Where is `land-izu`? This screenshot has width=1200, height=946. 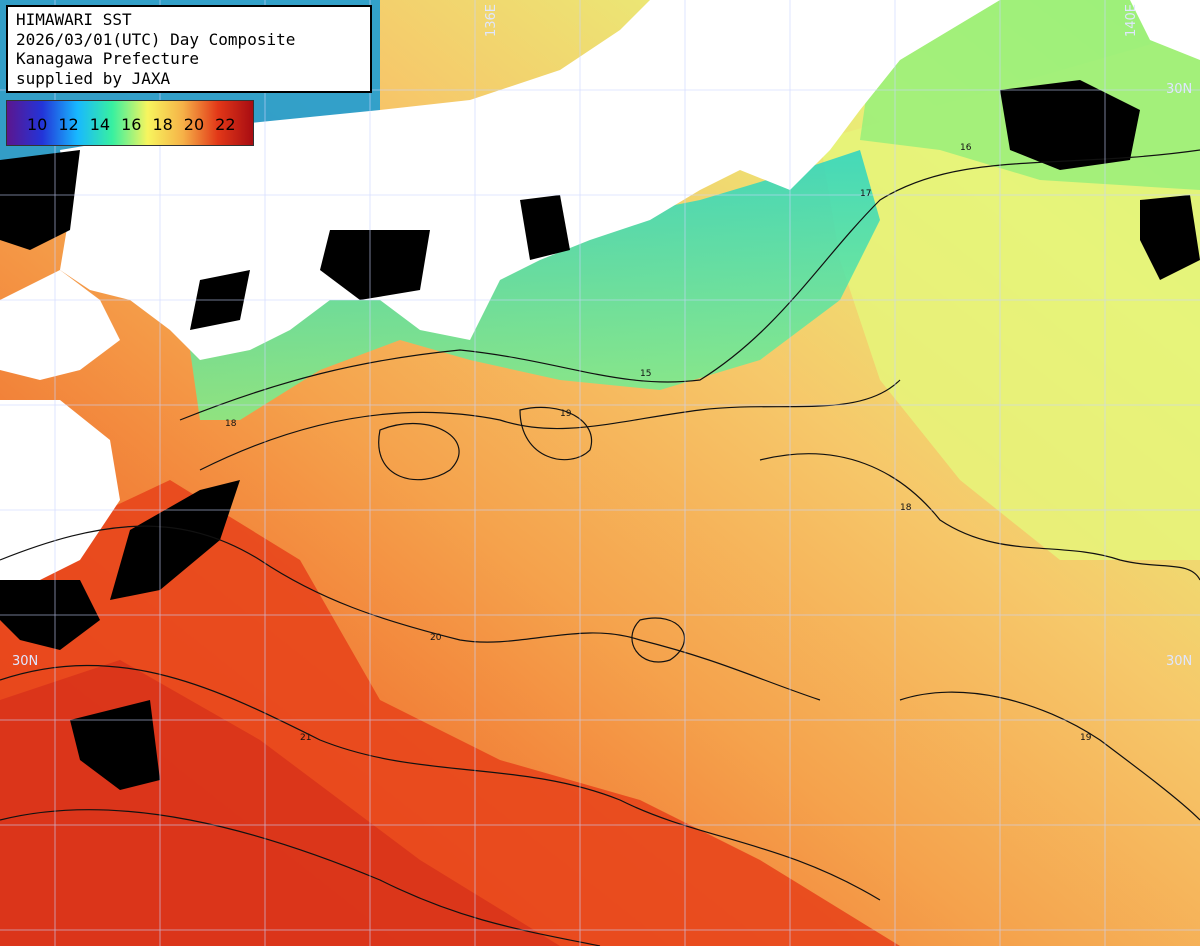 land-izu is located at coordinates (1165, 30).